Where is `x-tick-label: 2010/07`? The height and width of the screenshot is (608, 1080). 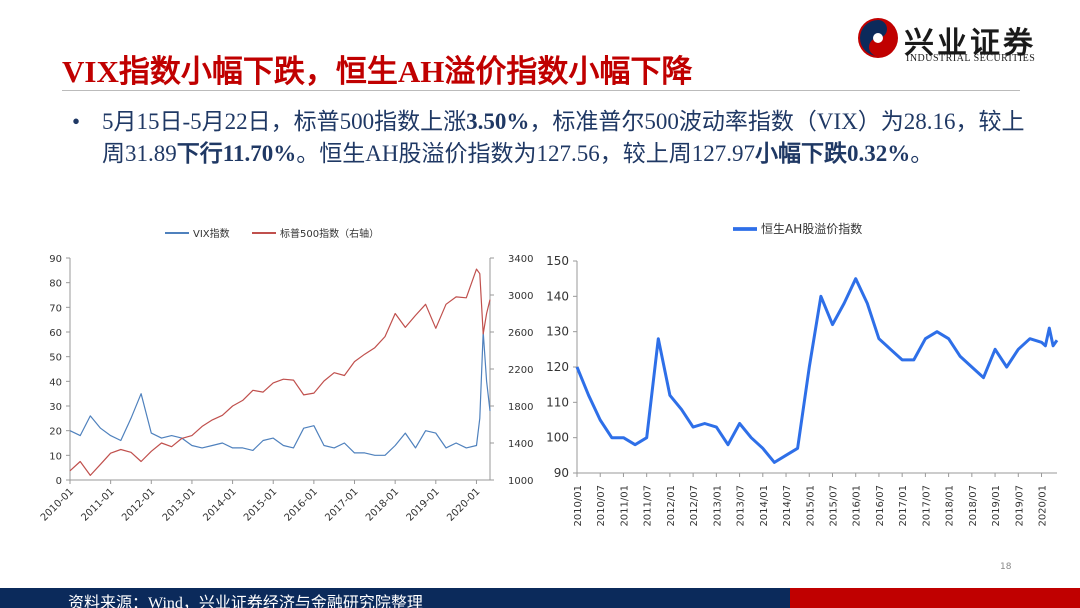 x-tick-label: 2010/07 is located at coordinates (601, 506).